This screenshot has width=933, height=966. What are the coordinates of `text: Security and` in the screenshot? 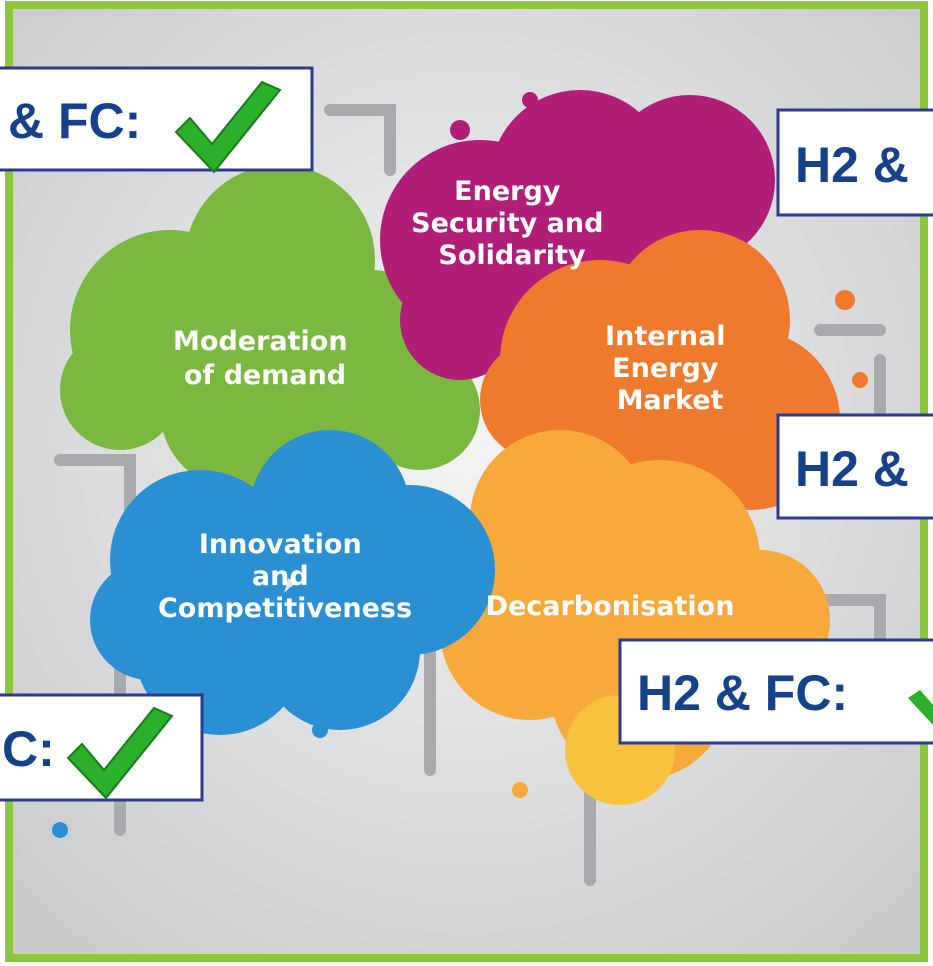 It's located at (507, 223).